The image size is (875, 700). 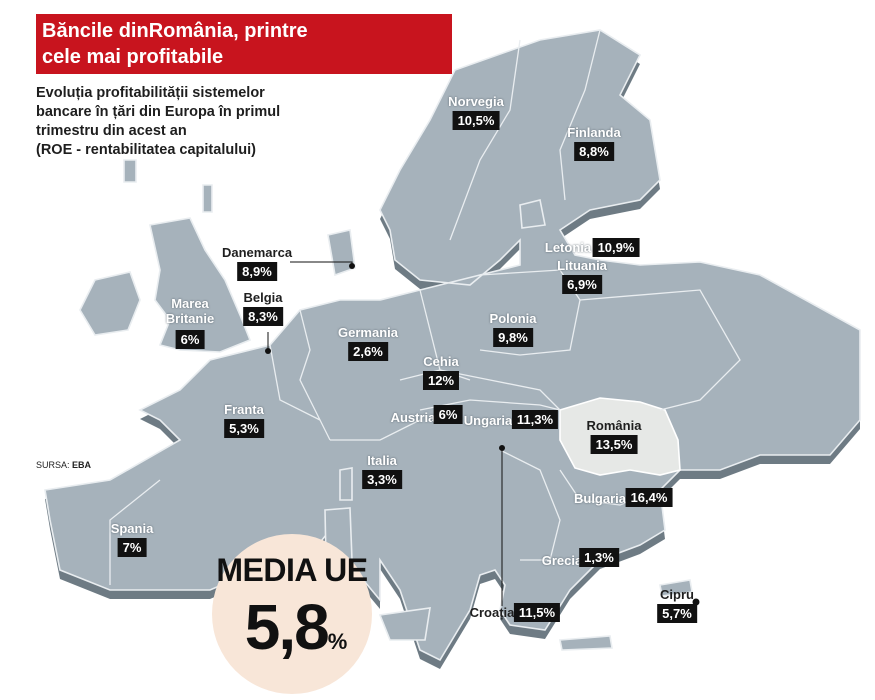 I want to click on eu-average-number: 5,8, so click(x=287, y=627).